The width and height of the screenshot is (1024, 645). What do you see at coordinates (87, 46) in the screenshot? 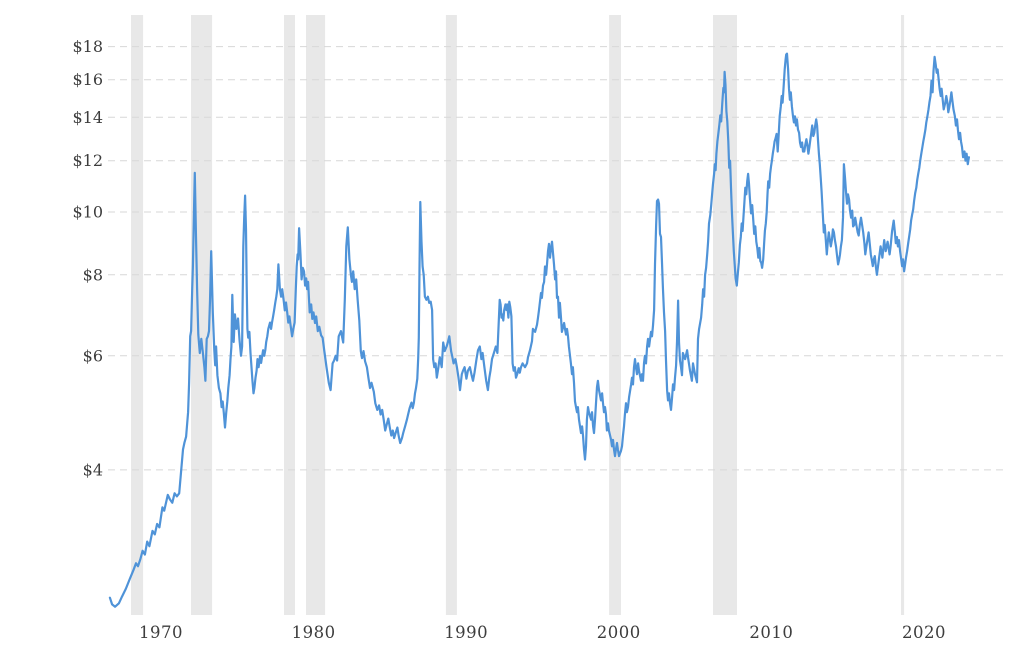
I see `y-axis-label: $18` at bounding box center [87, 46].